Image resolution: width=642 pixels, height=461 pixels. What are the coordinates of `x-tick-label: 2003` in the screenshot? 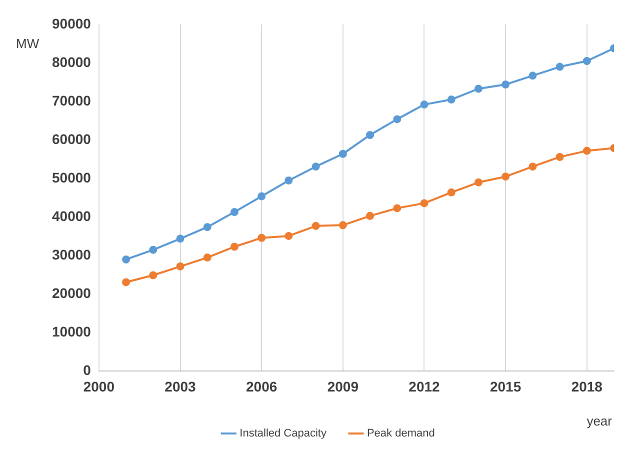 It's located at (180, 386).